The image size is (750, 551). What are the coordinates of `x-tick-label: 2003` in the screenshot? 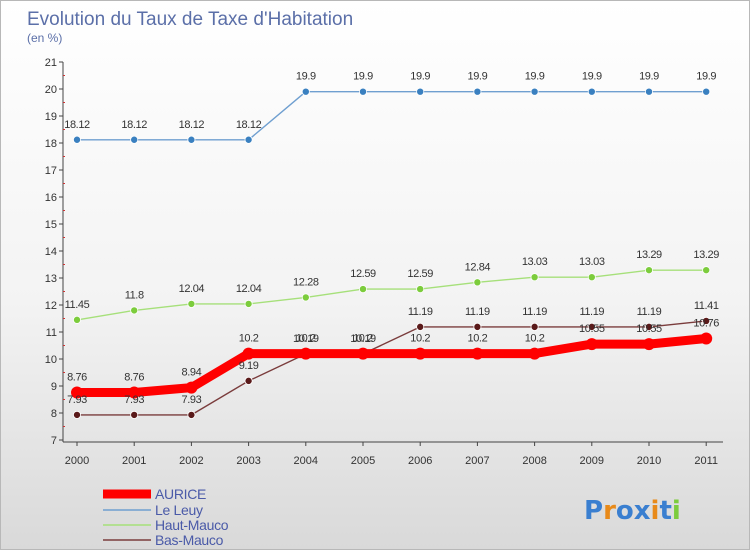 It's located at (248, 461).